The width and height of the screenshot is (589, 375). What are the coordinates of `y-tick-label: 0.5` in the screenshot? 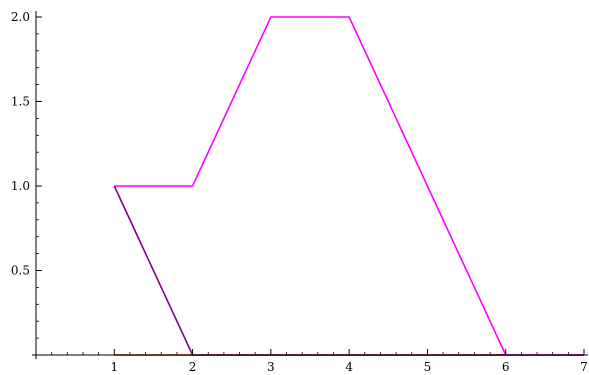 It's located at (20, 271).